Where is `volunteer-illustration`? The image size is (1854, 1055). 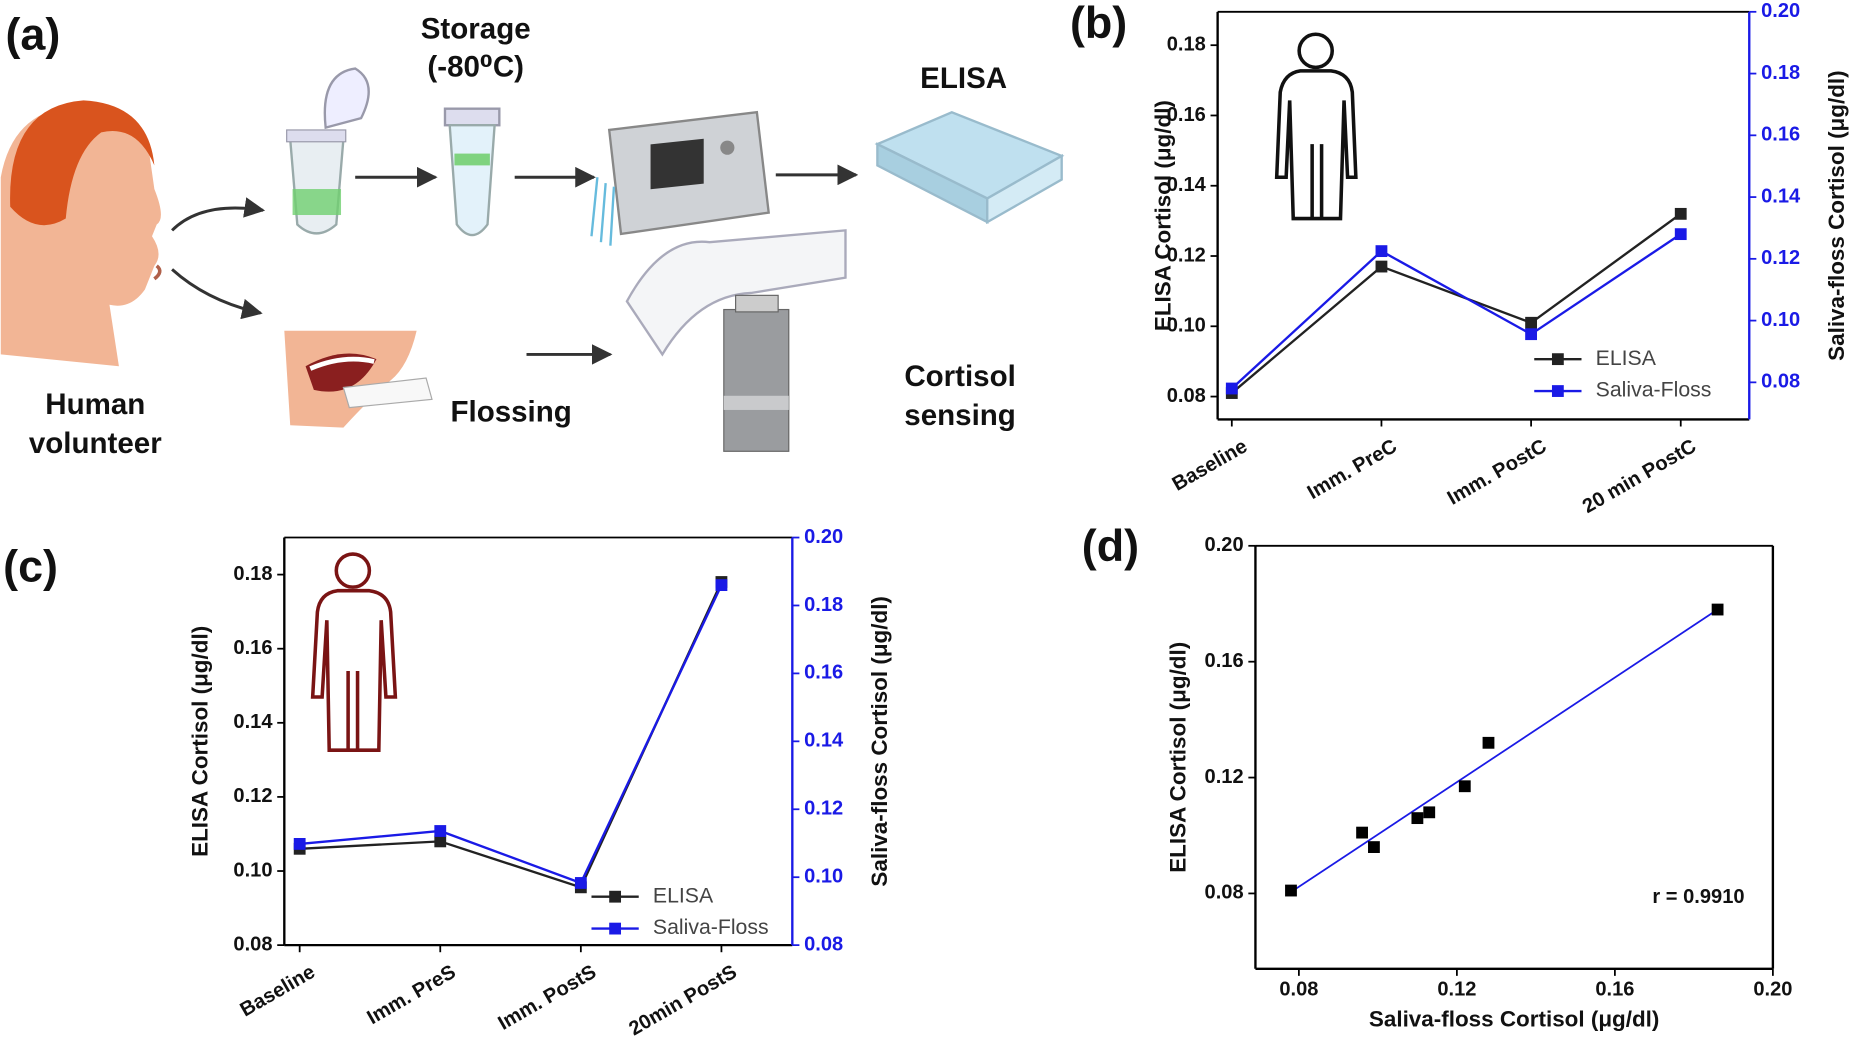
volunteer-illustration is located at coordinates (81, 233).